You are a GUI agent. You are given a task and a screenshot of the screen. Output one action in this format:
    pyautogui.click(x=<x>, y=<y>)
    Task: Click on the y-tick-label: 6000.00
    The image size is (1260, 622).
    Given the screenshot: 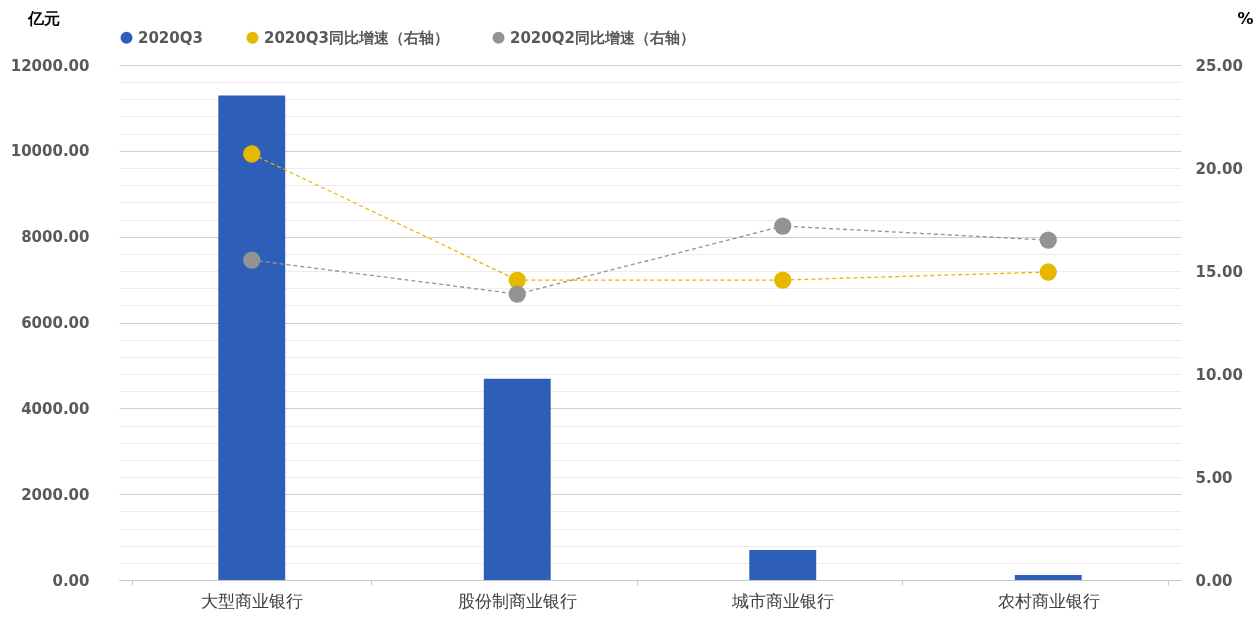 What is the action you would take?
    pyautogui.click(x=55, y=323)
    